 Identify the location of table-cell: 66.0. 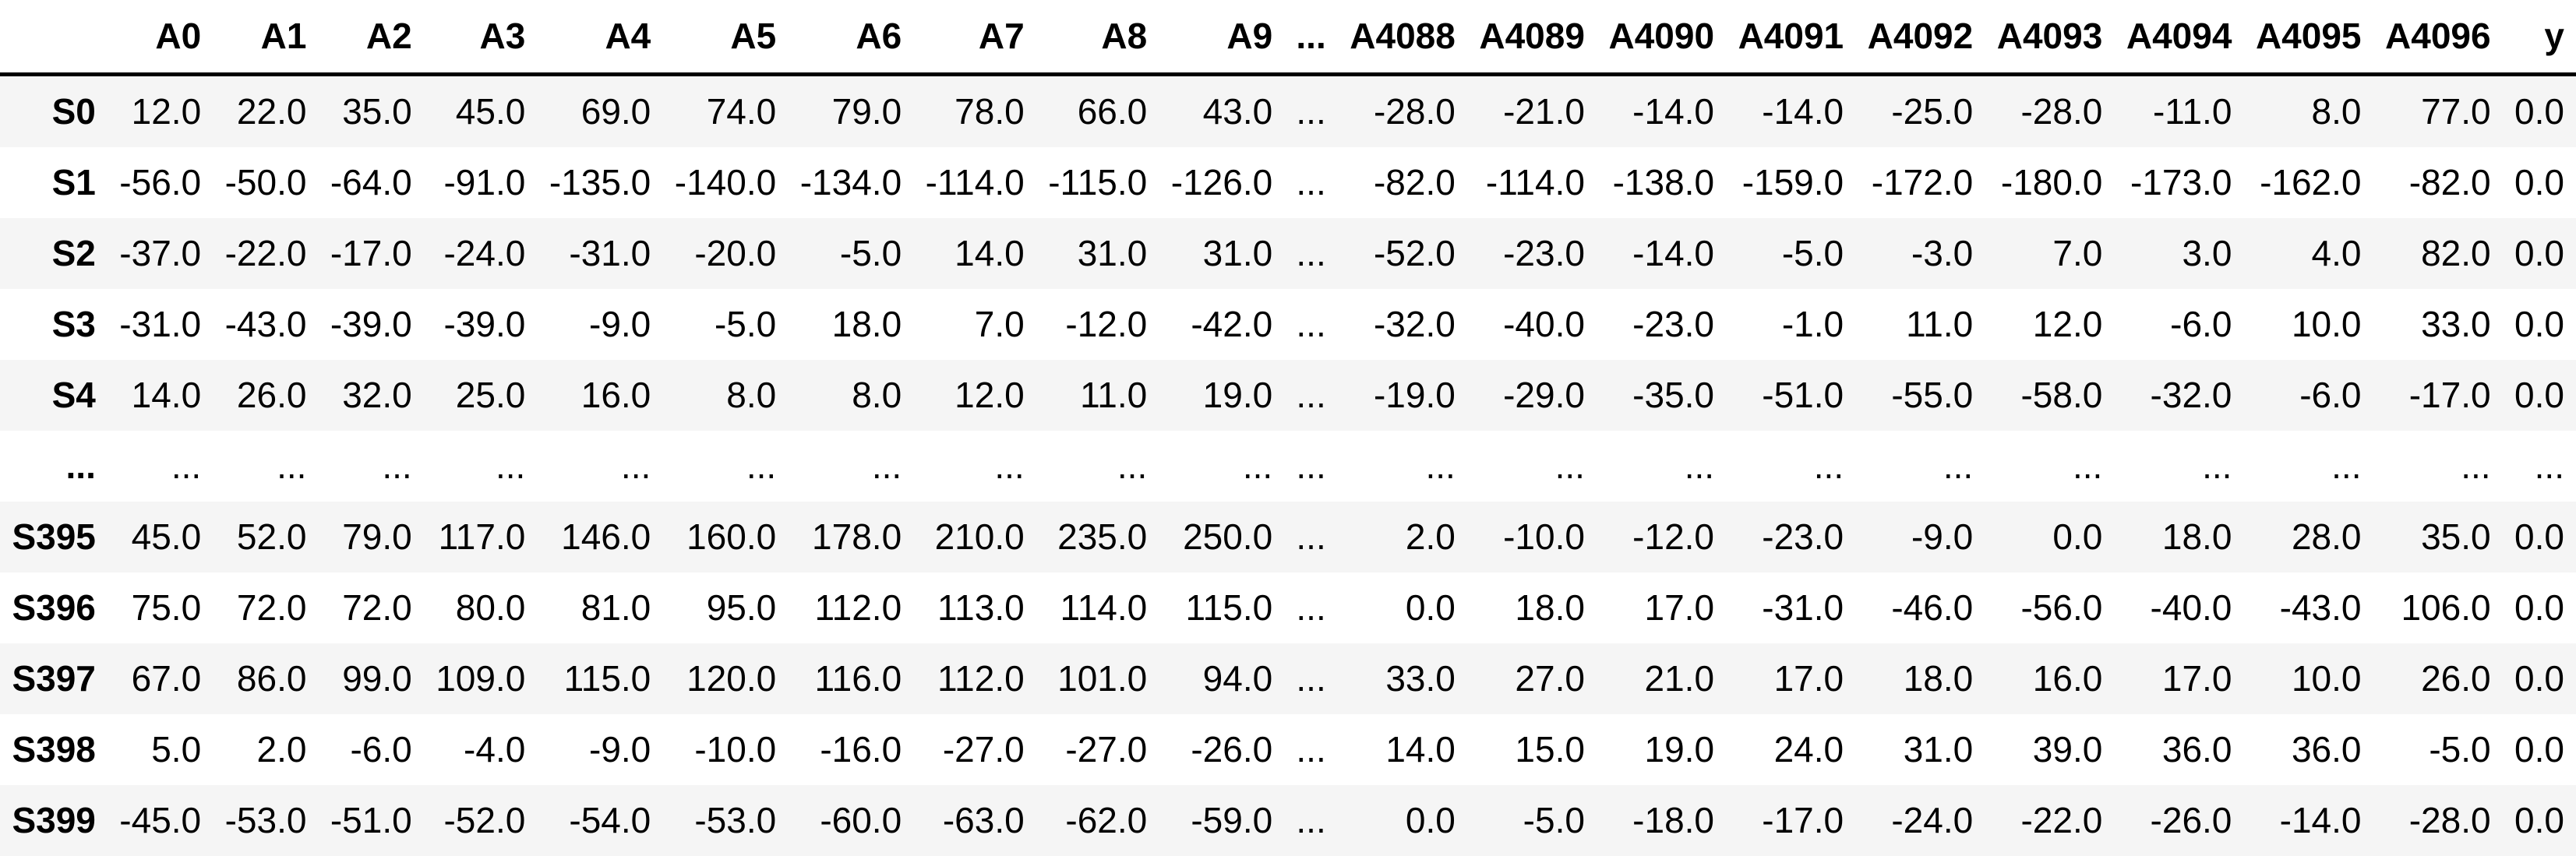
(1097, 111).